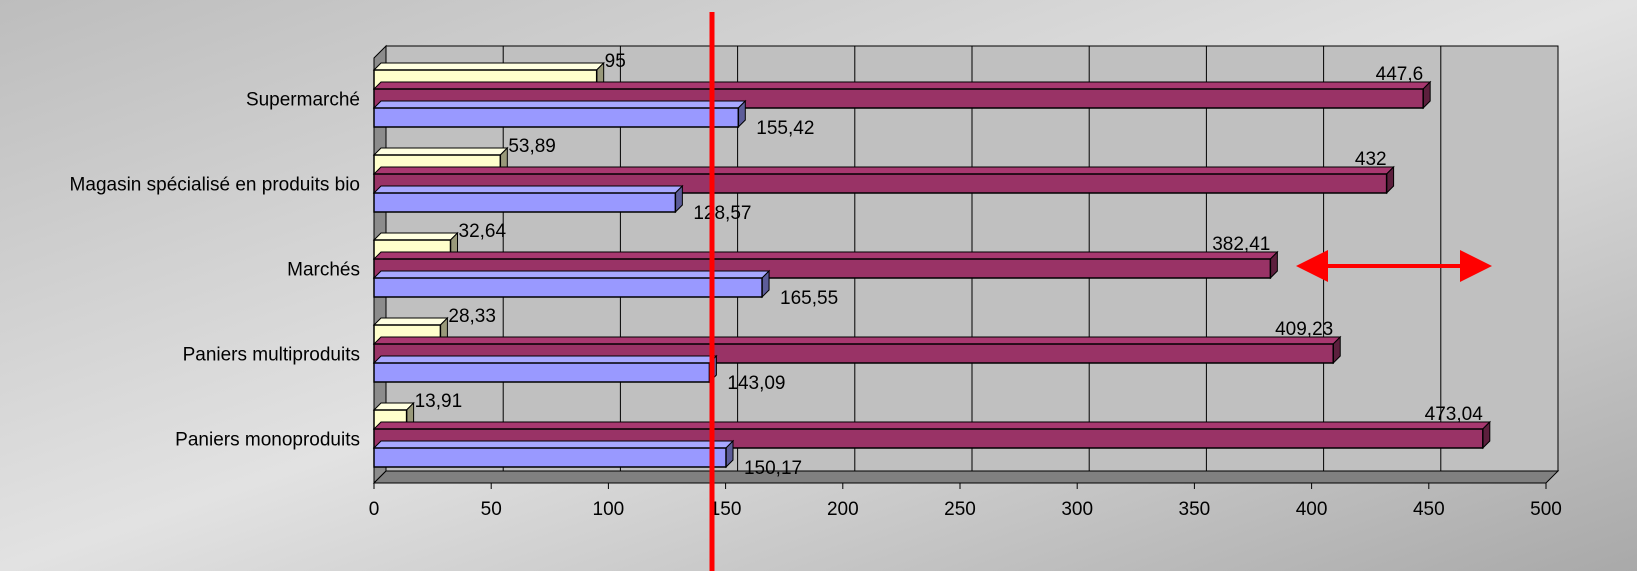  Describe the element at coordinates (303, 100) in the screenshot. I see `category-label: Supermarché` at that location.